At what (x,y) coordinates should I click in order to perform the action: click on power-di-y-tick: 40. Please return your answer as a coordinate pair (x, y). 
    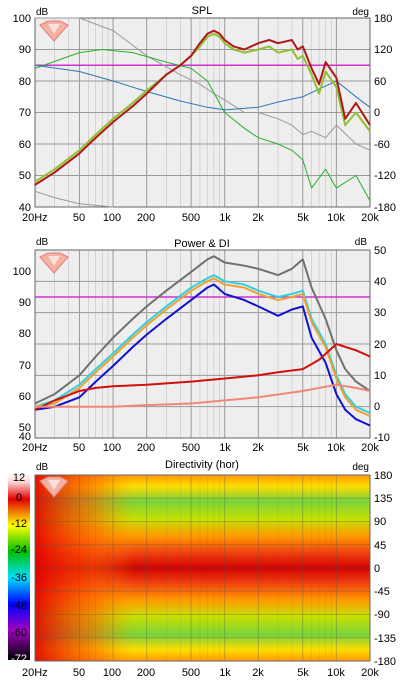
    Looking at the image, I should click on (25, 437).